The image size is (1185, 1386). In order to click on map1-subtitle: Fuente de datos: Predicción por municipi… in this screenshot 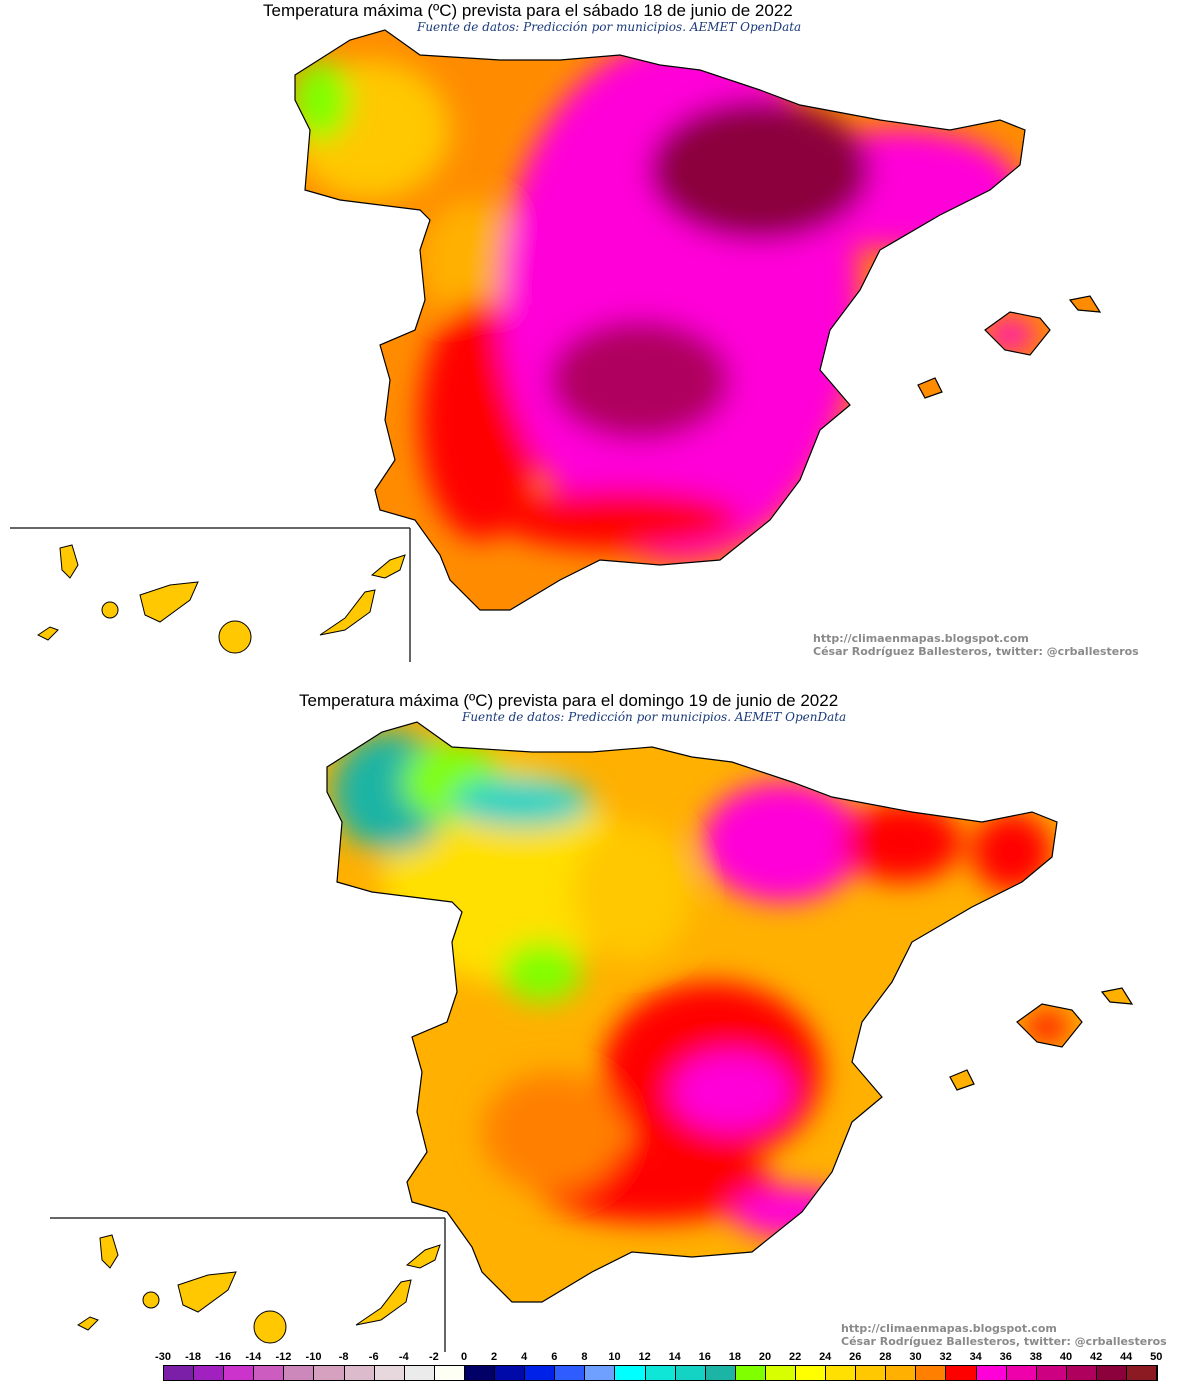, I will do `click(609, 27)`.